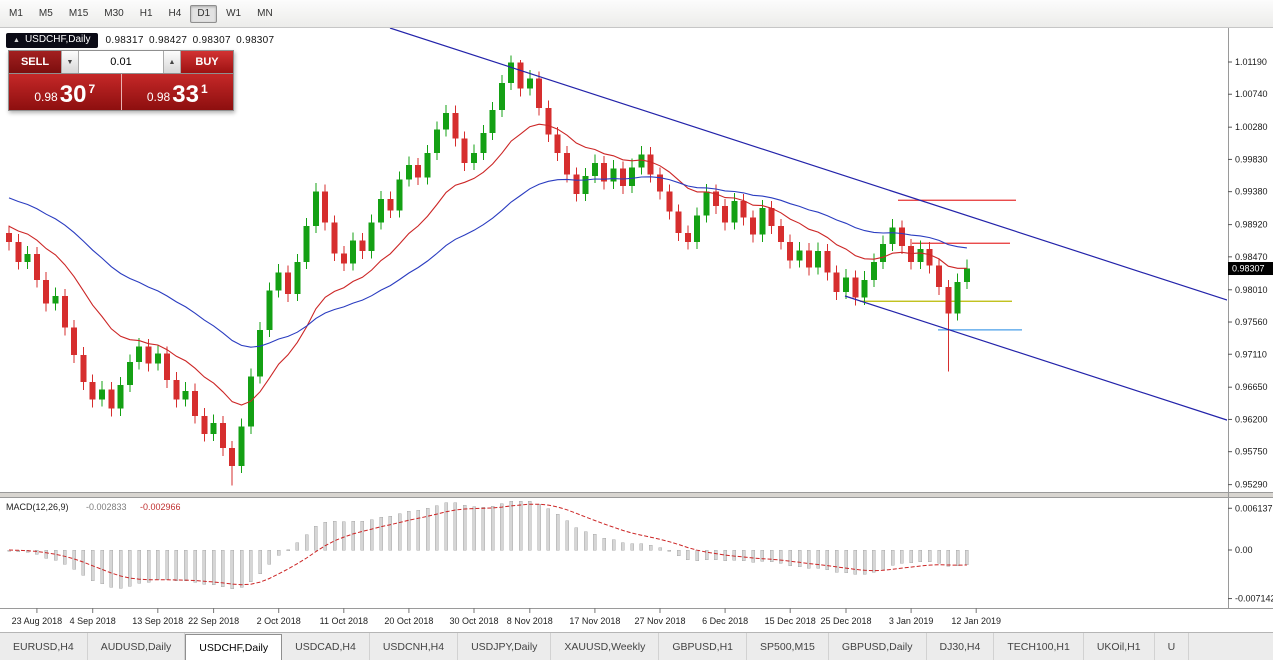  What do you see at coordinates (1251, 322) in the screenshot?
I see `svg-text: 0.97560` at bounding box center [1251, 322].